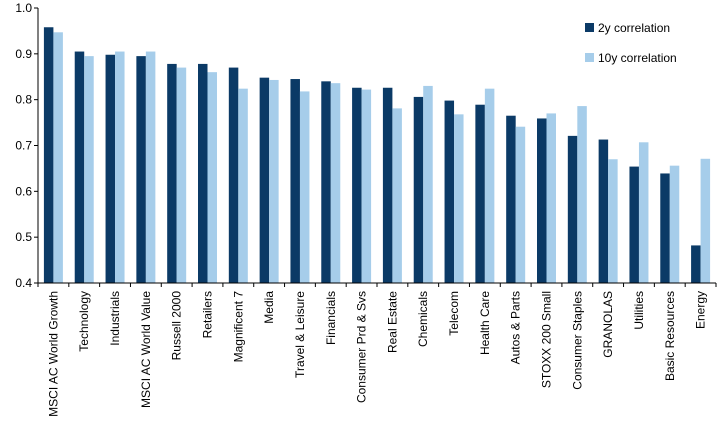 This screenshot has height=445, width=720. Describe the element at coordinates (701, 310) in the screenshot. I see `x-category-label: Energy` at that location.